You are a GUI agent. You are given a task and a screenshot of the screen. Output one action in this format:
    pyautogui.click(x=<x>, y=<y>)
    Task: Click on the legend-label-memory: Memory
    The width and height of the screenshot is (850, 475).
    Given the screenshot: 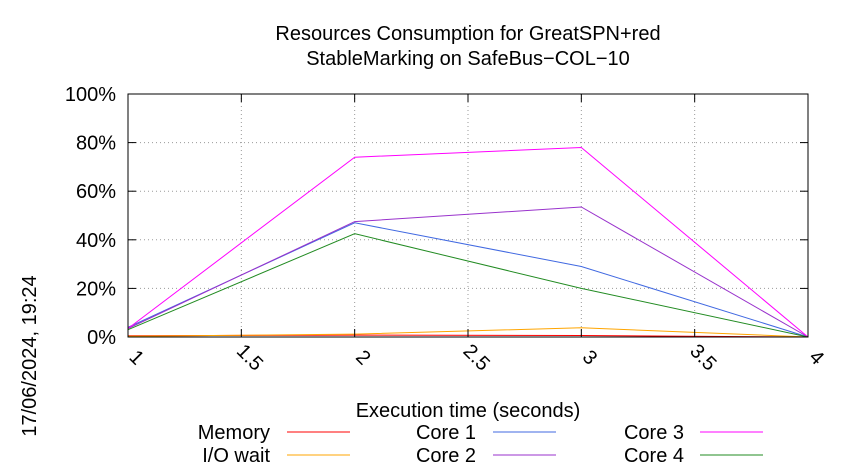 What is the action you would take?
    pyautogui.click(x=234, y=433)
    